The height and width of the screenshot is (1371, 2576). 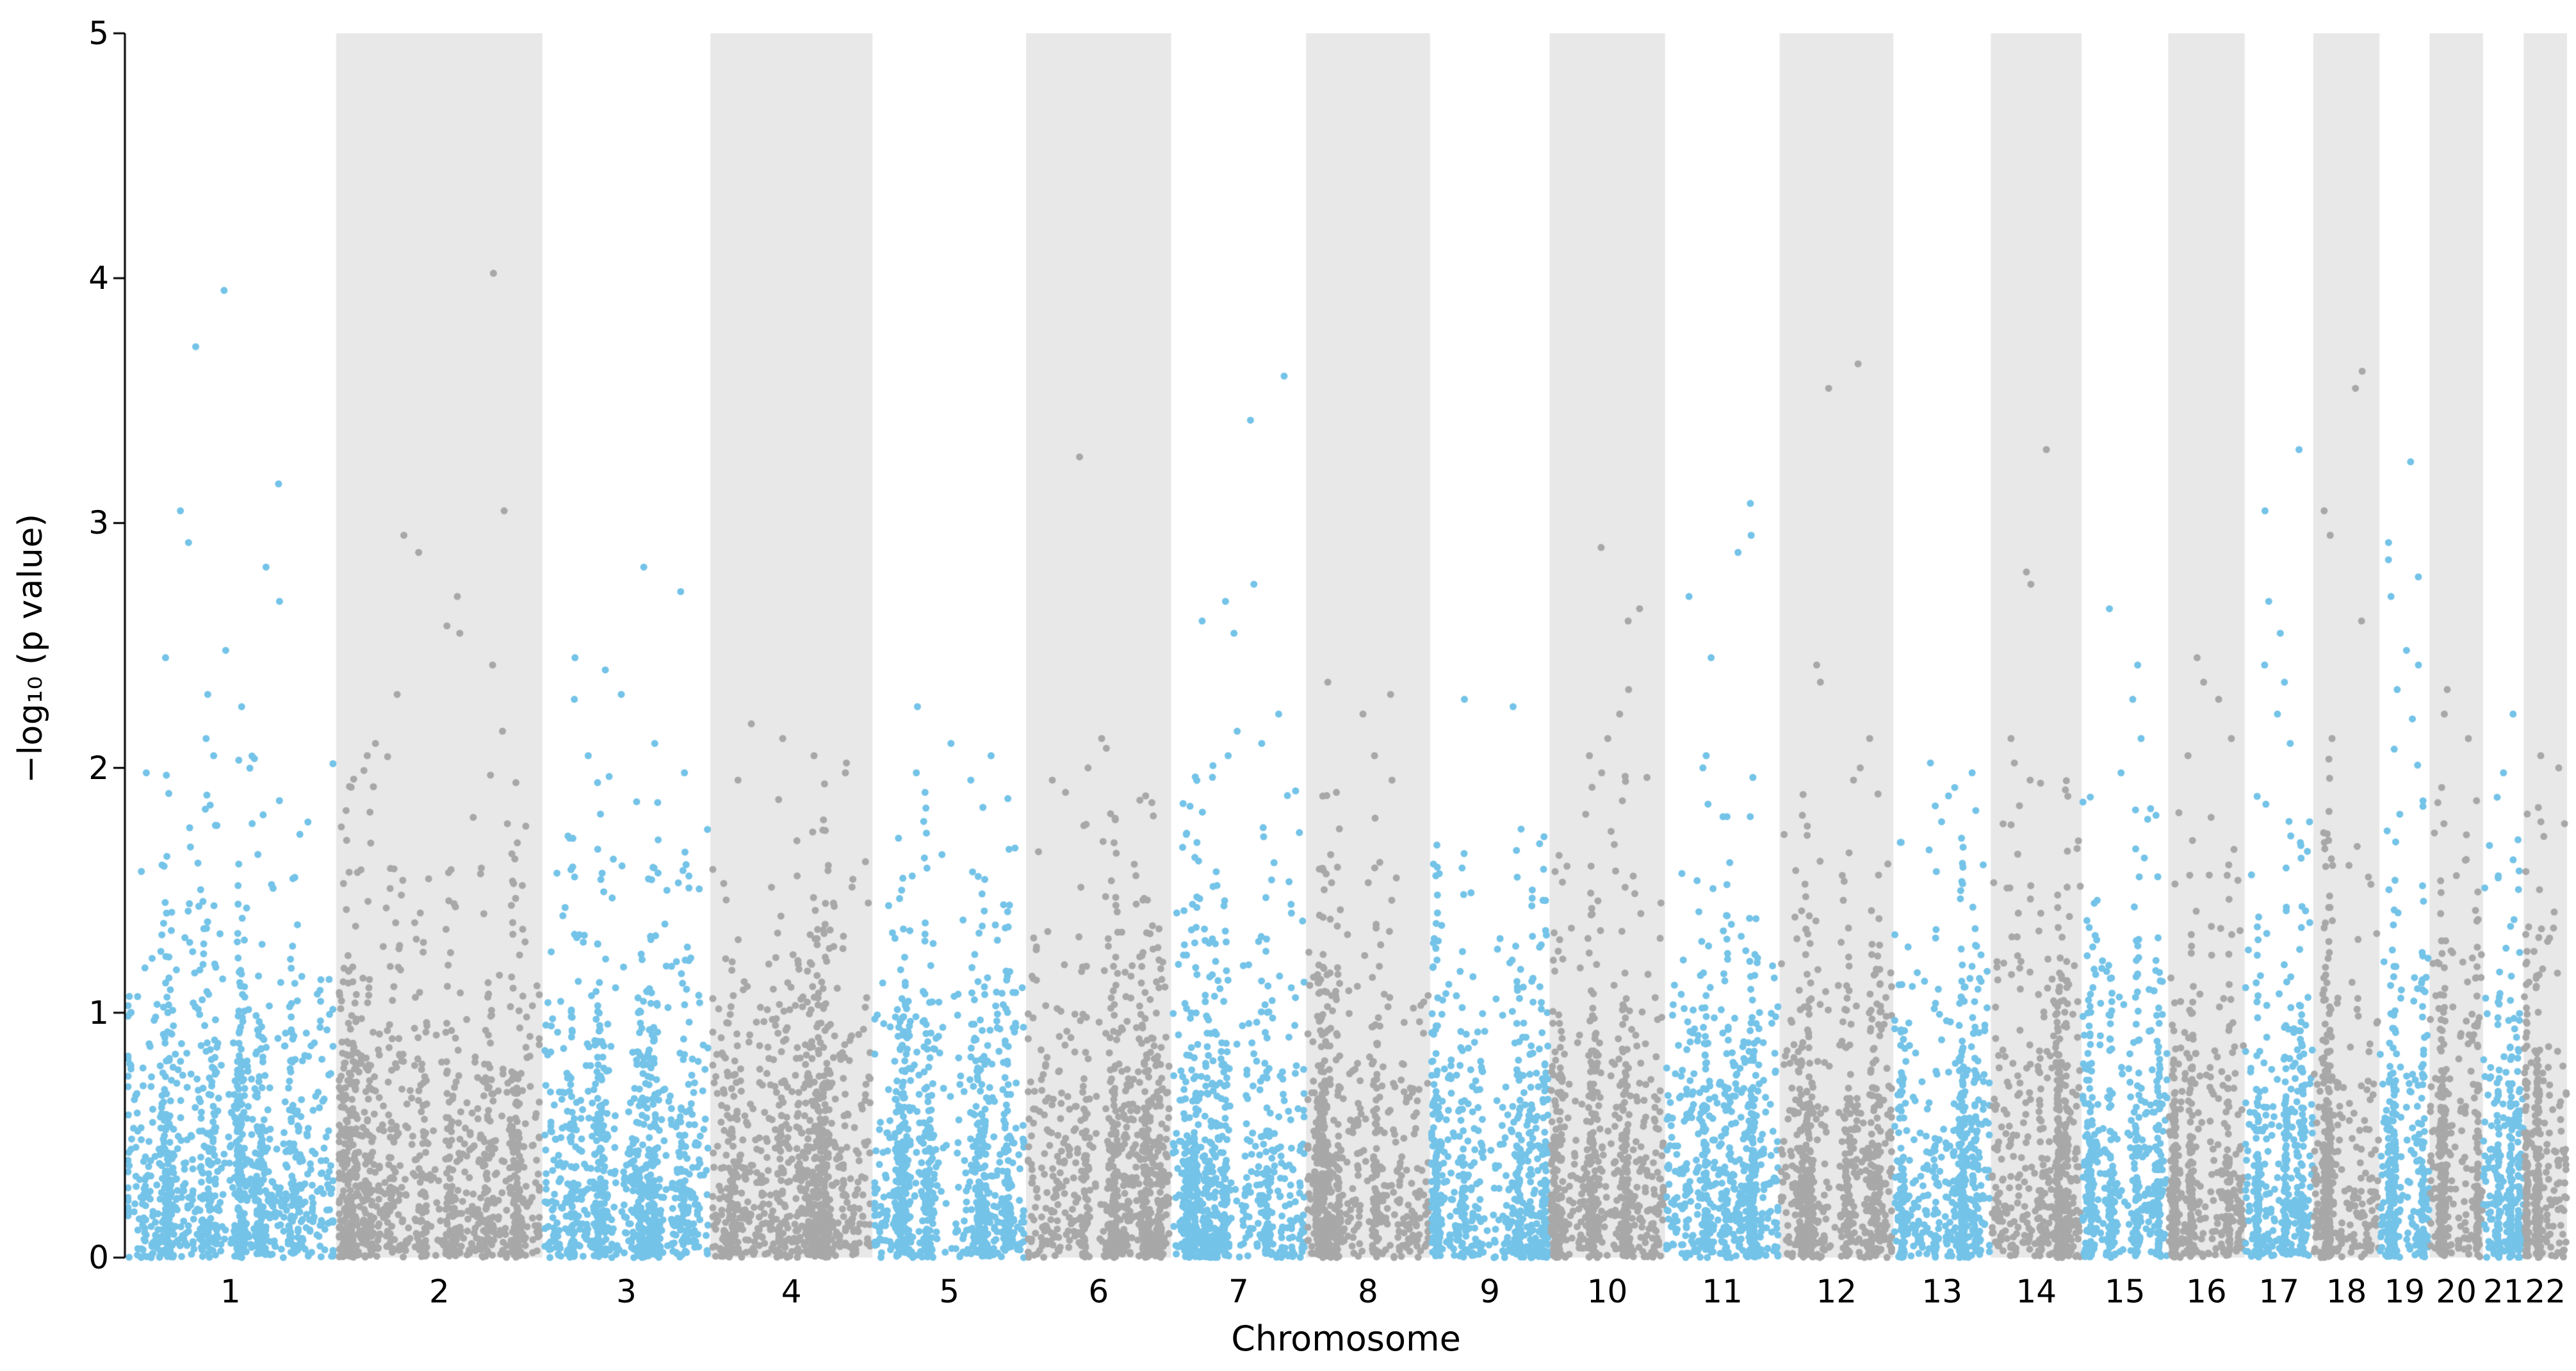 I want to click on x-tick-label-chr-6: 6, so click(x=1098, y=1292).